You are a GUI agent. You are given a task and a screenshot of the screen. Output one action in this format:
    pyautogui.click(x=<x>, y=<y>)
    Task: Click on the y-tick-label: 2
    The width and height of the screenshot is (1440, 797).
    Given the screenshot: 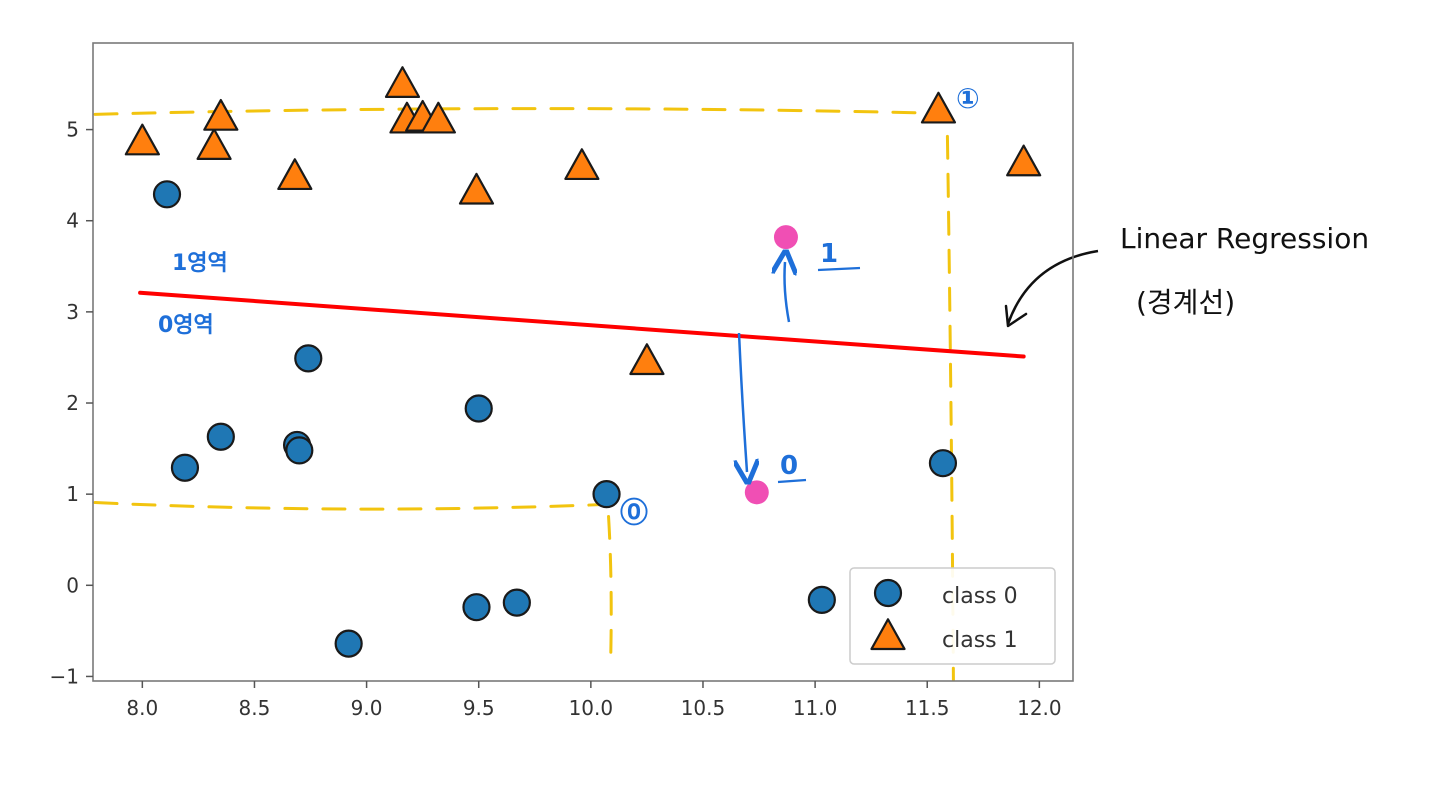 What is the action you would take?
    pyautogui.click(x=72, y=403)
    